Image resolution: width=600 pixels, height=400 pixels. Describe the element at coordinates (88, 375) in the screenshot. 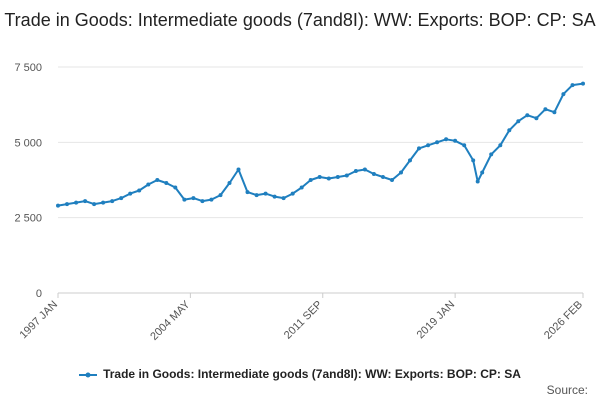

I see `legend-swatch-icon` at that location.